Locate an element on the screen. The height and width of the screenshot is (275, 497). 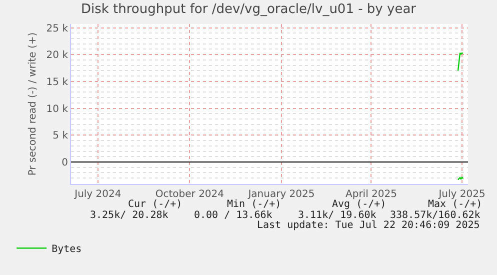
y-tick-label: 0 is located at coordinates (65, 162).